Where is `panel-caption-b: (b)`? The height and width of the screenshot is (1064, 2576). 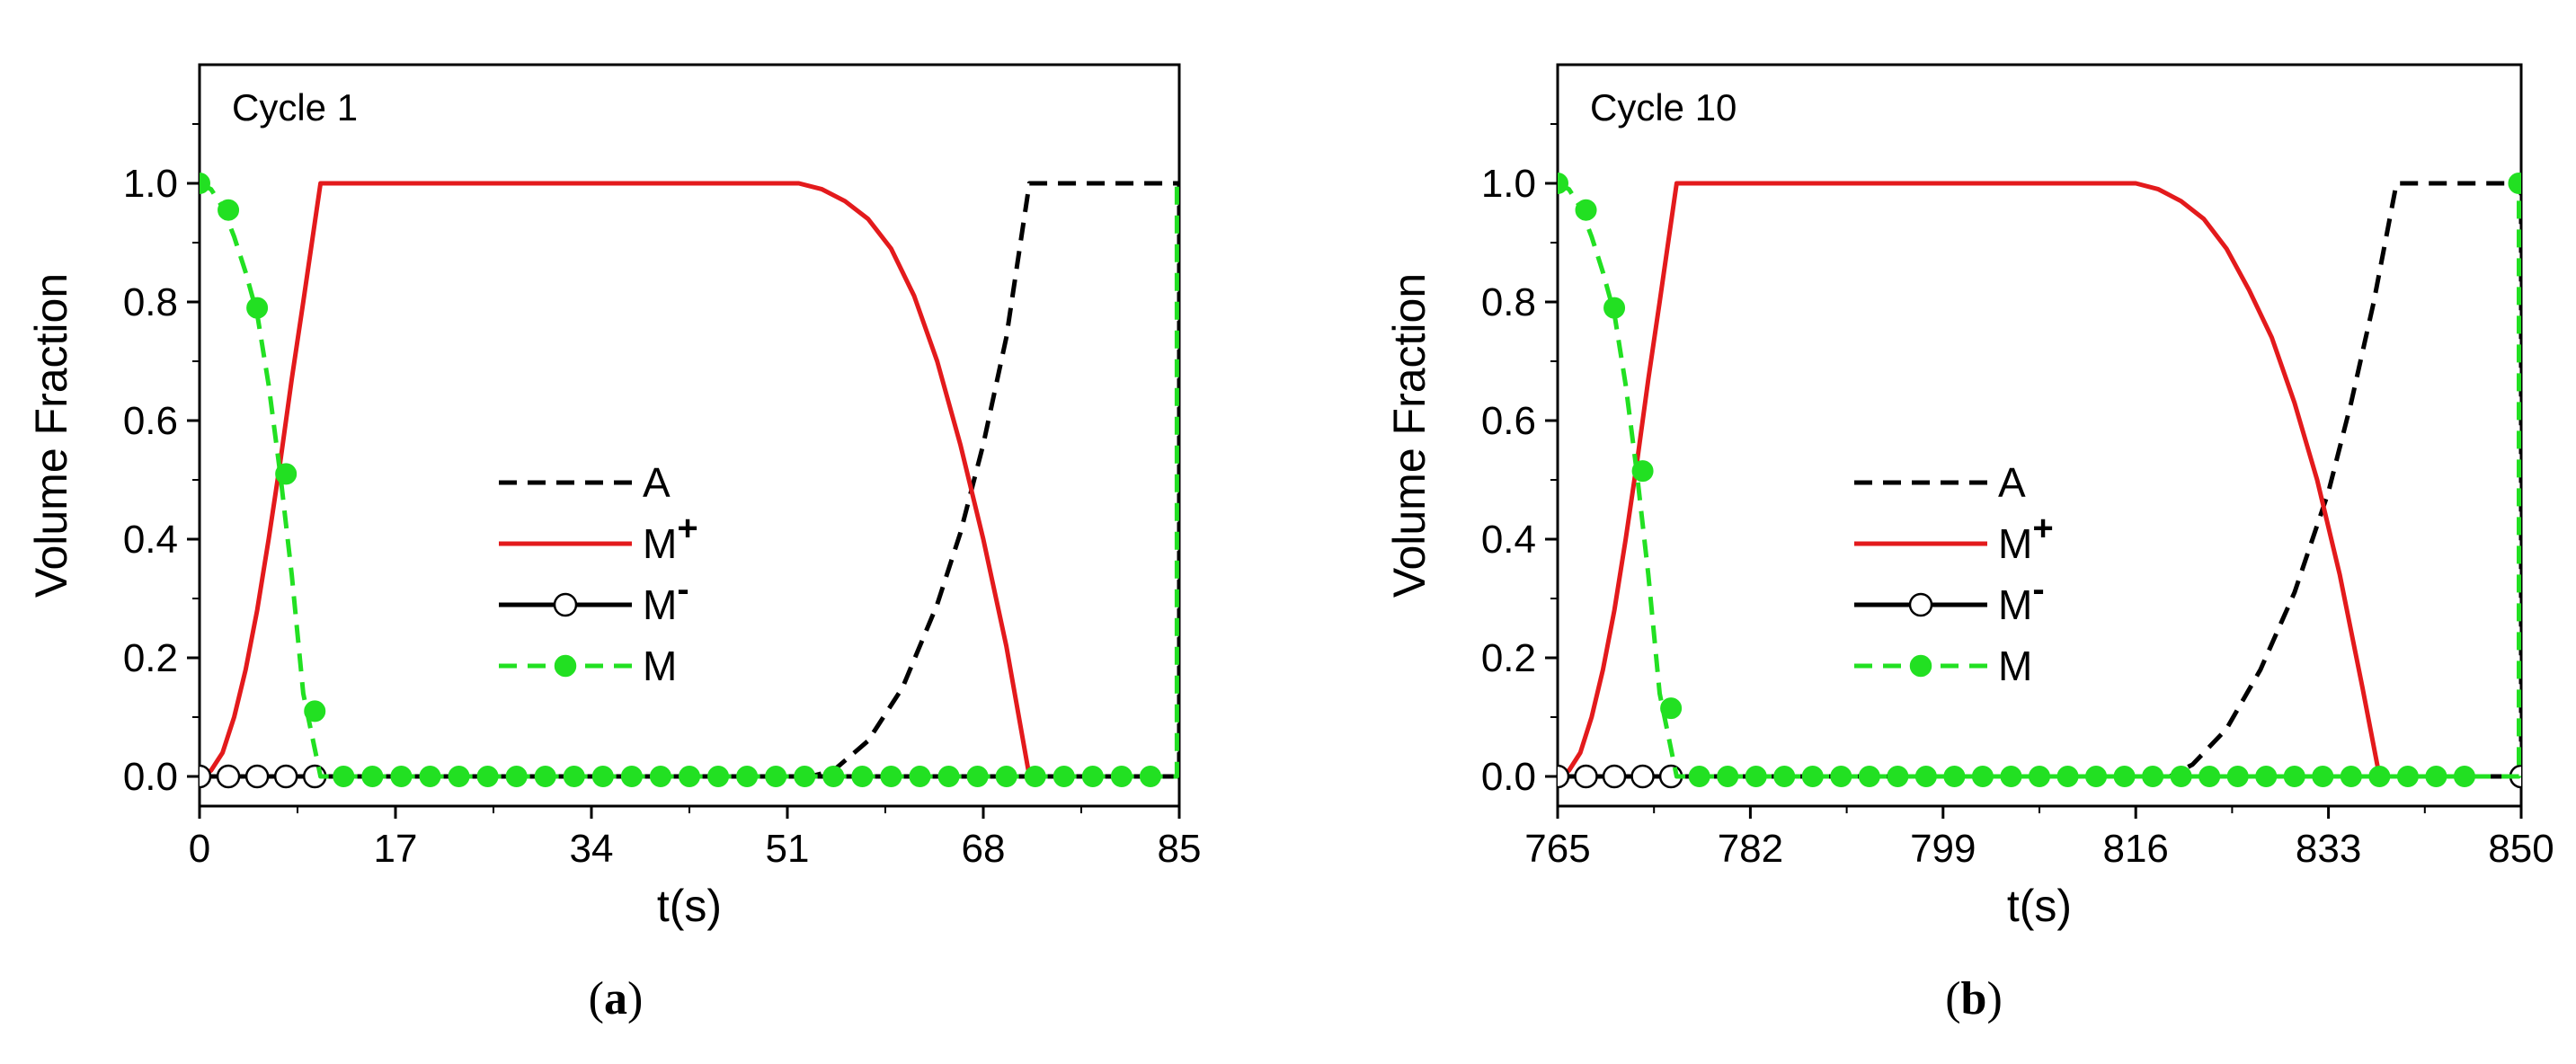 panel-caption-b: (b) is located at coordinates (1974, 998).